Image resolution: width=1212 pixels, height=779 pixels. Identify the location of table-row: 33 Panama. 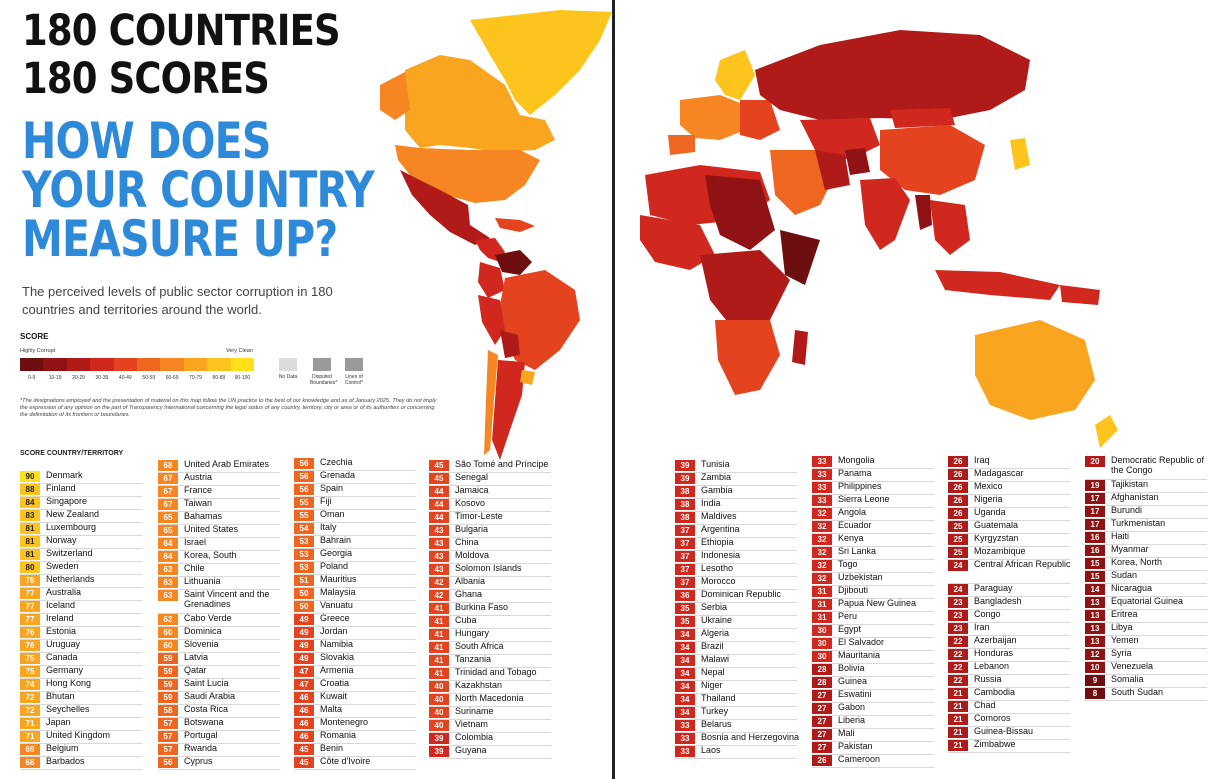
(873, 475).